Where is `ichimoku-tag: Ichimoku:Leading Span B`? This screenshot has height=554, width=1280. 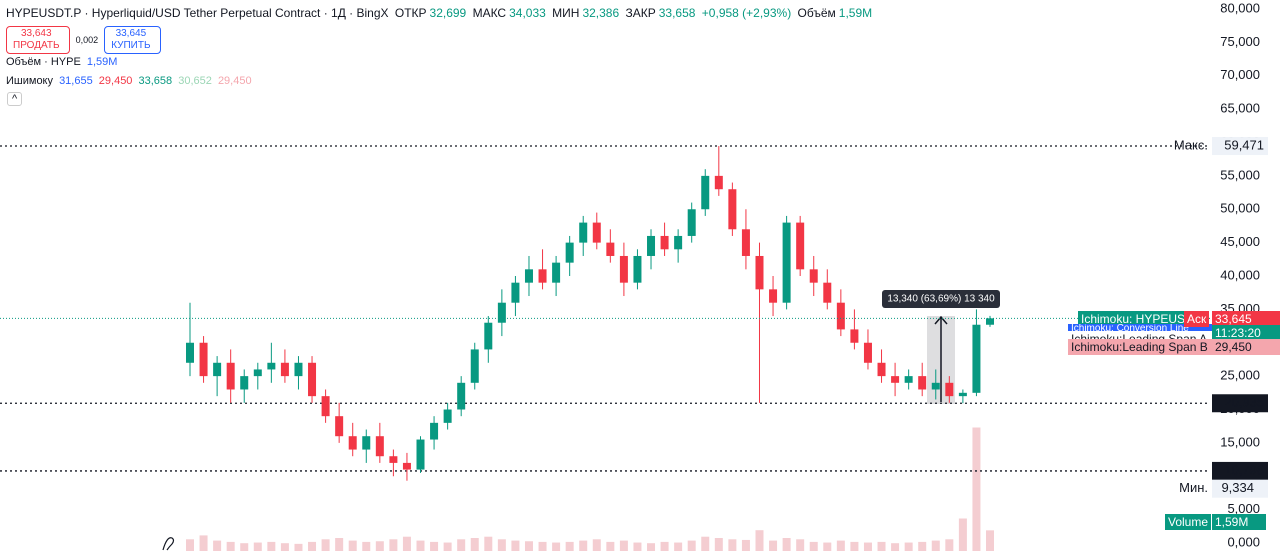
ichimoku-tag: Ichimoku:Leading Span B is located at coordinates (1141, 347).